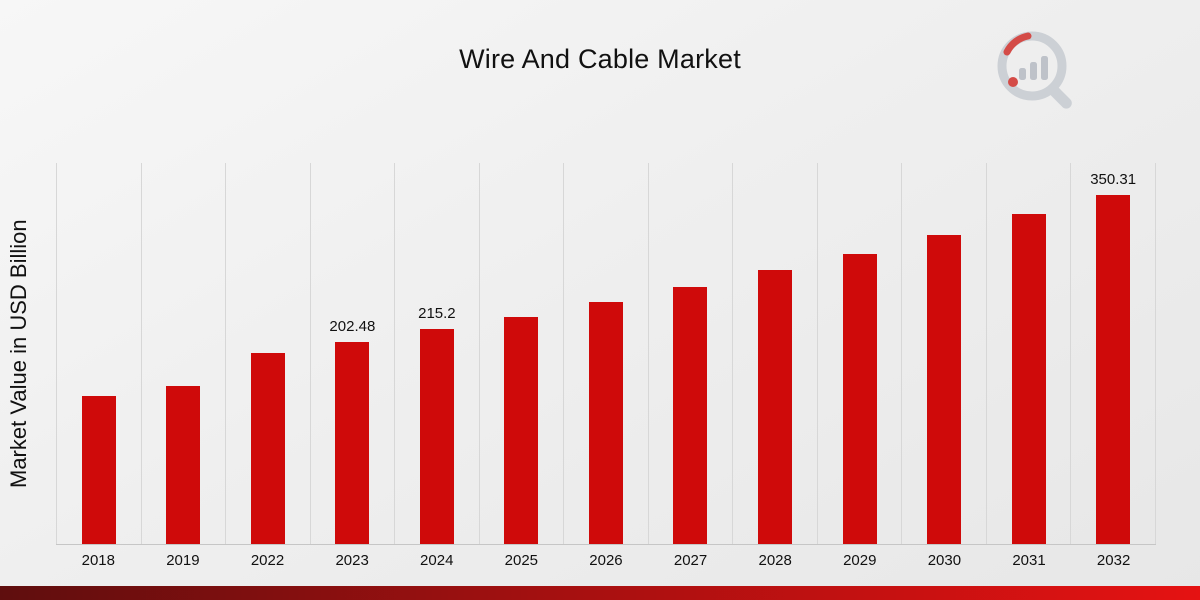 This screenshot has height=600, width=1200. What do you see at coordinates (18, 354) in the screenshot?
I see `y-axis-label: Market Value in USD Billion` at bounding box center [18, 354].